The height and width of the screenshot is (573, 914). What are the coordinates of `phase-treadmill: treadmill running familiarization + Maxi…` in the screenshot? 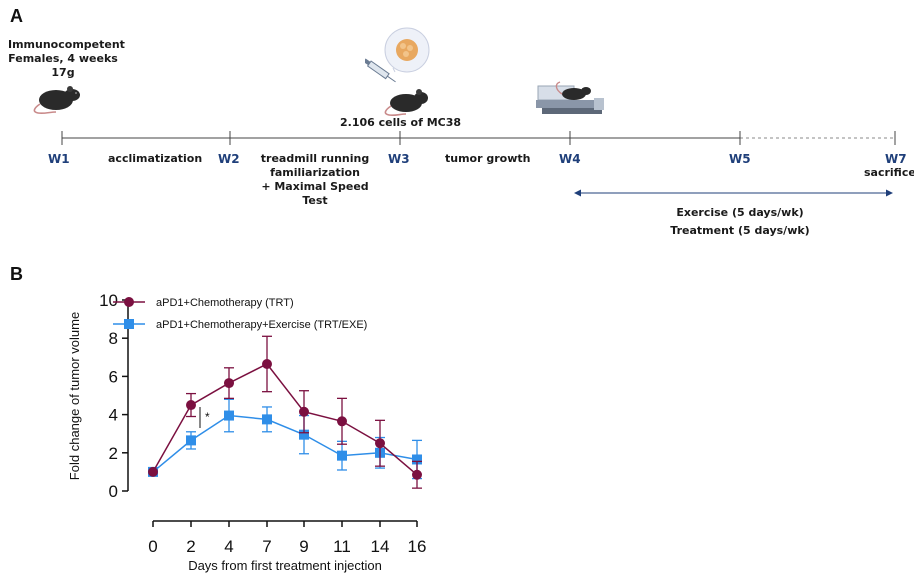 It's located at (315, 179).